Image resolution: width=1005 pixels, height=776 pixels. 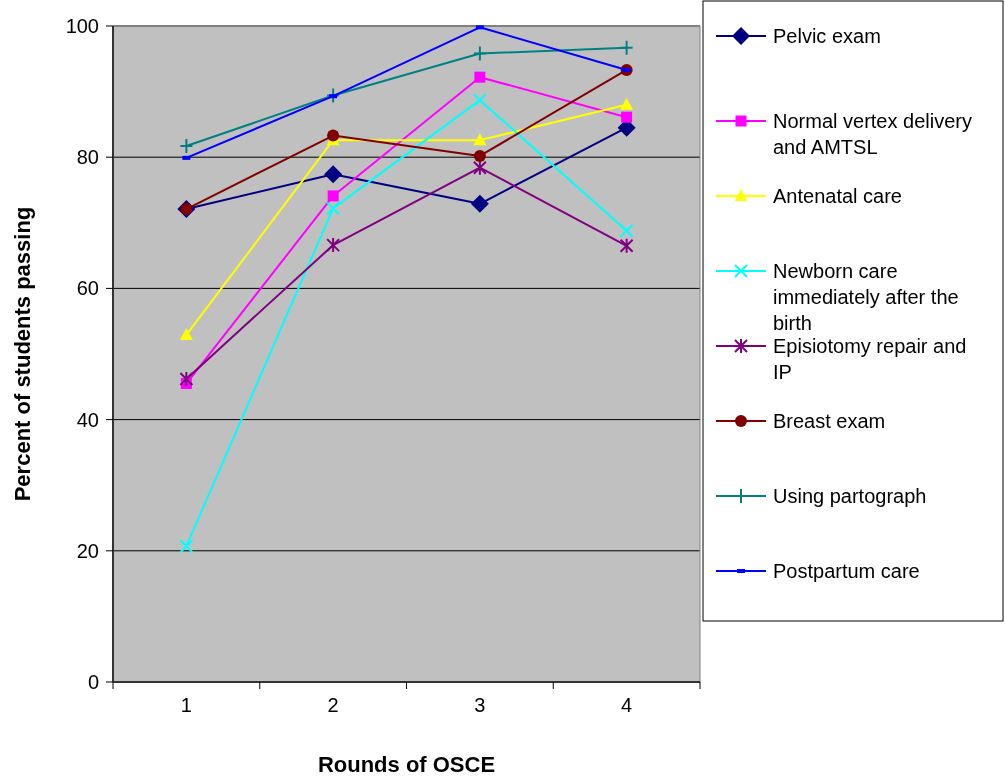 What do you see at coordinates (87, 419) in the screenshot?
I see `y-tick-label: 40` at bounding box center [87, 419].